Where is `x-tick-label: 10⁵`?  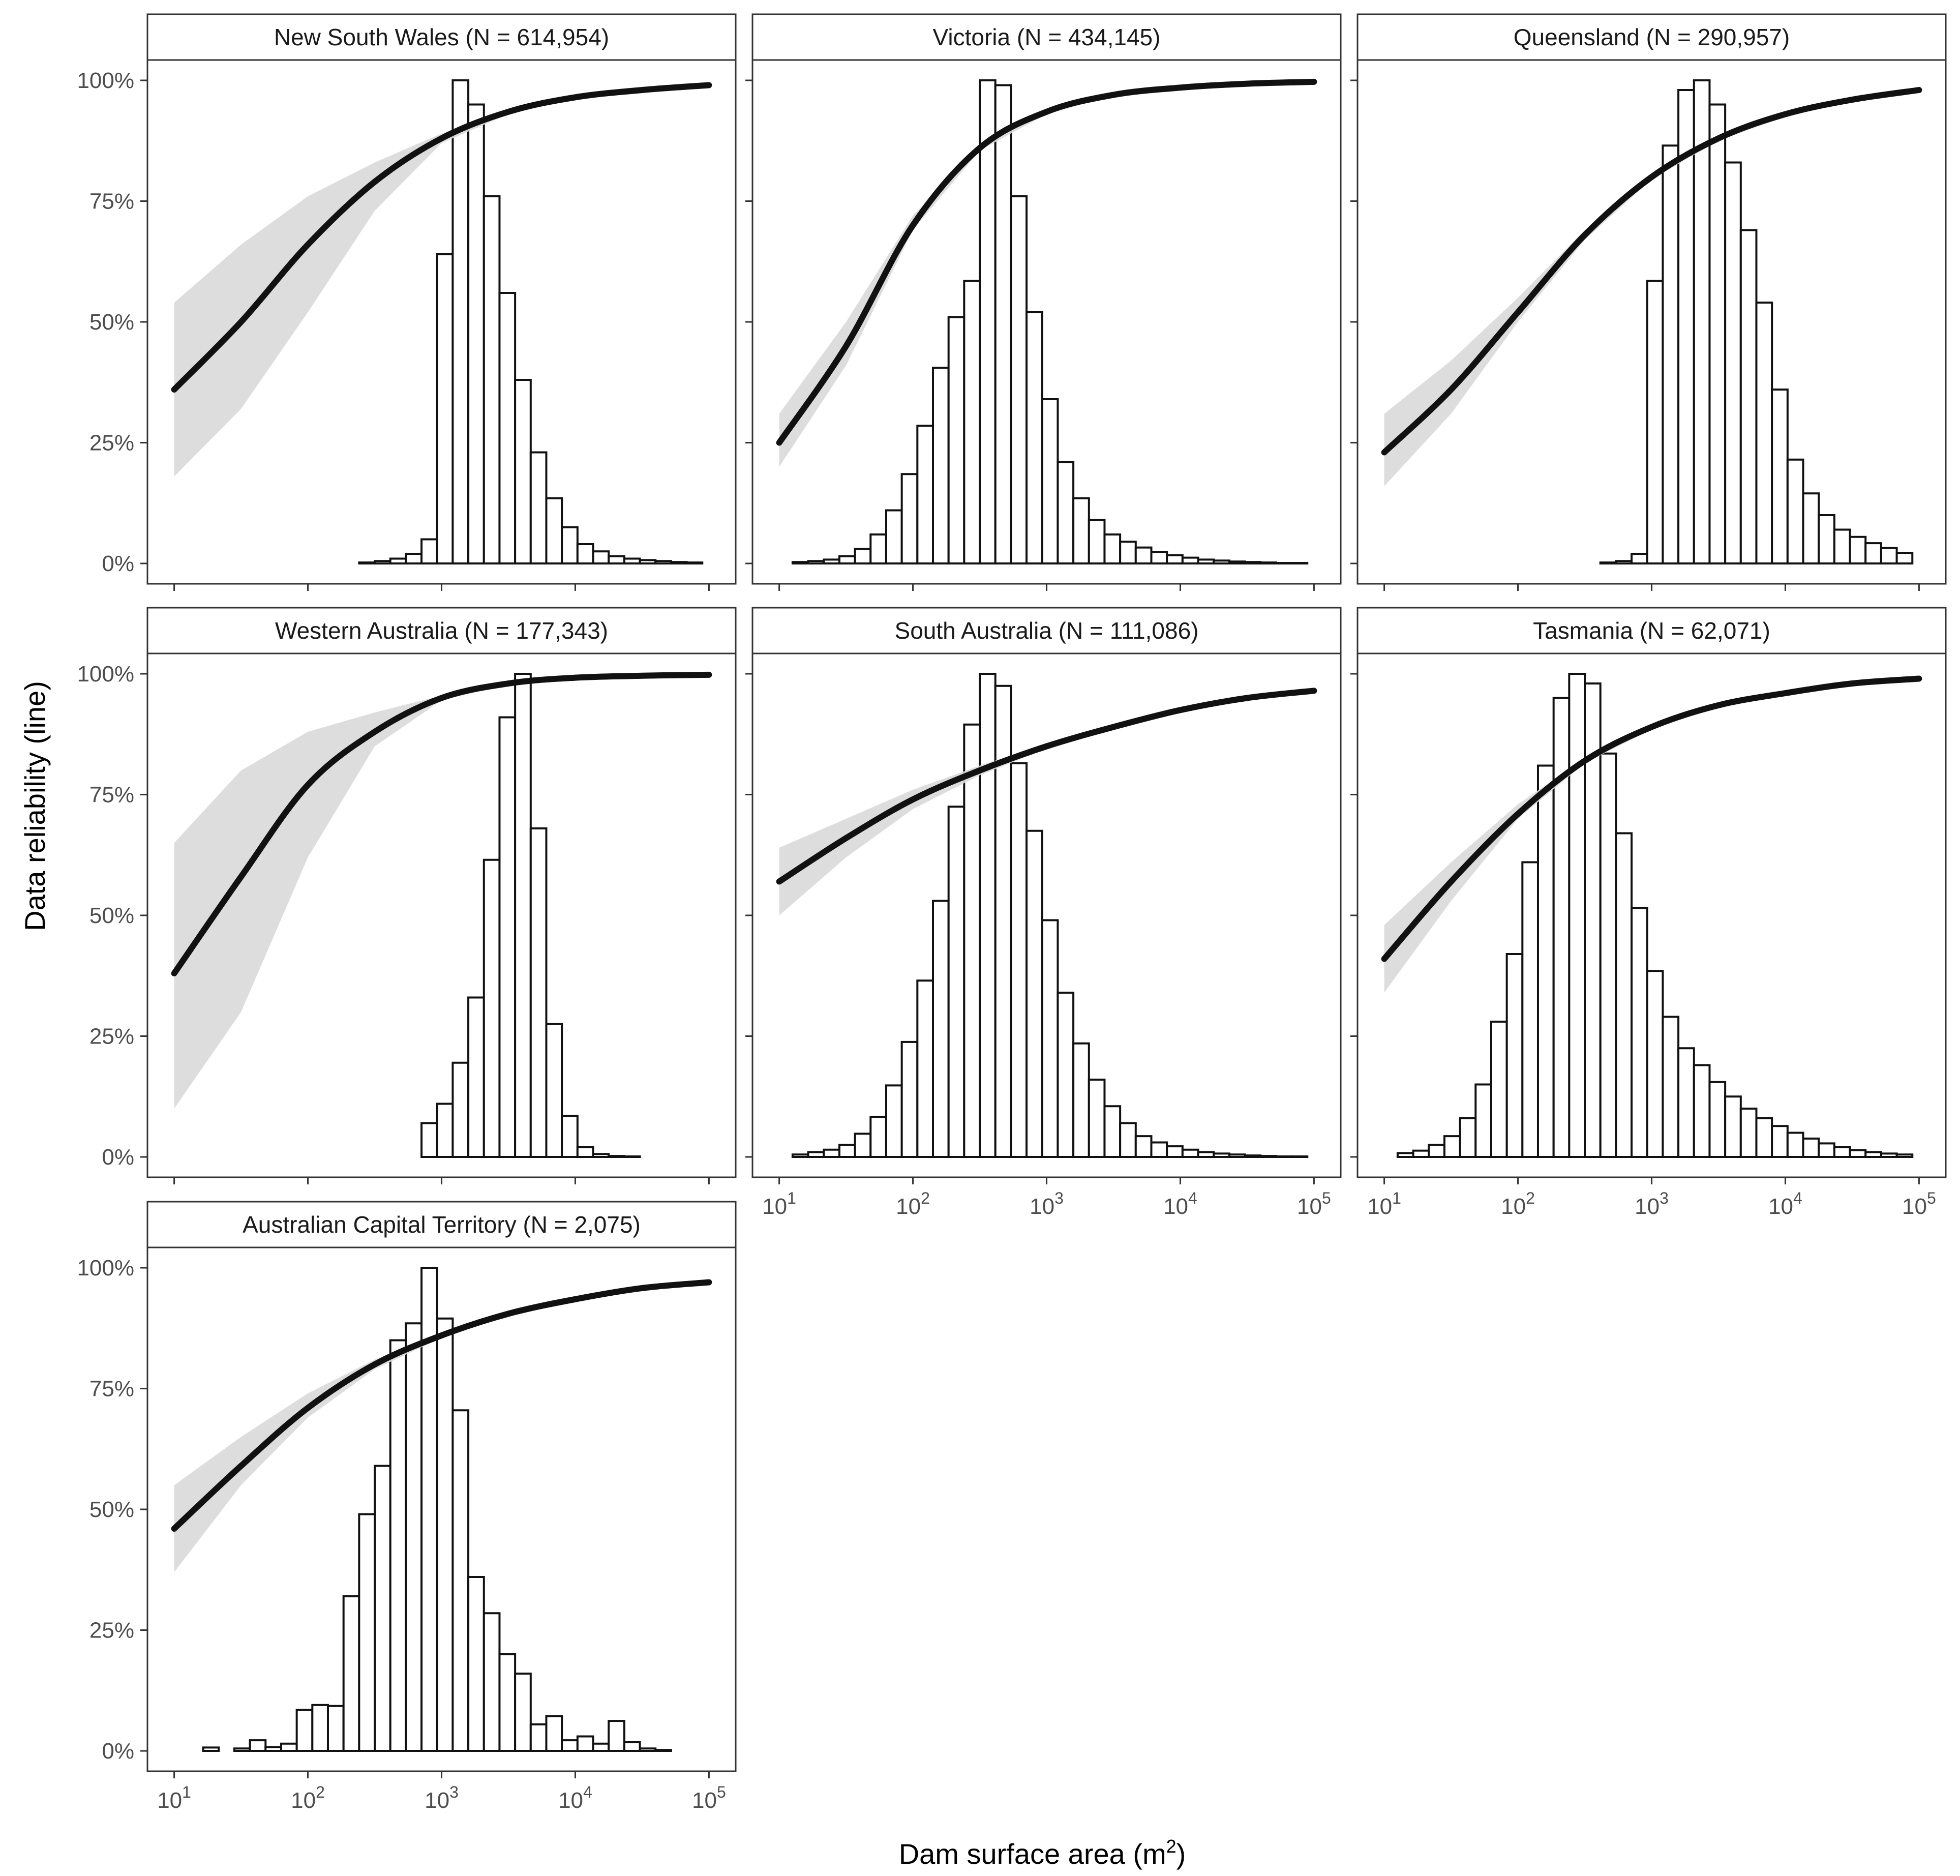 x-tick-label: 10⁵ is located at coordinates (1314, 1204).